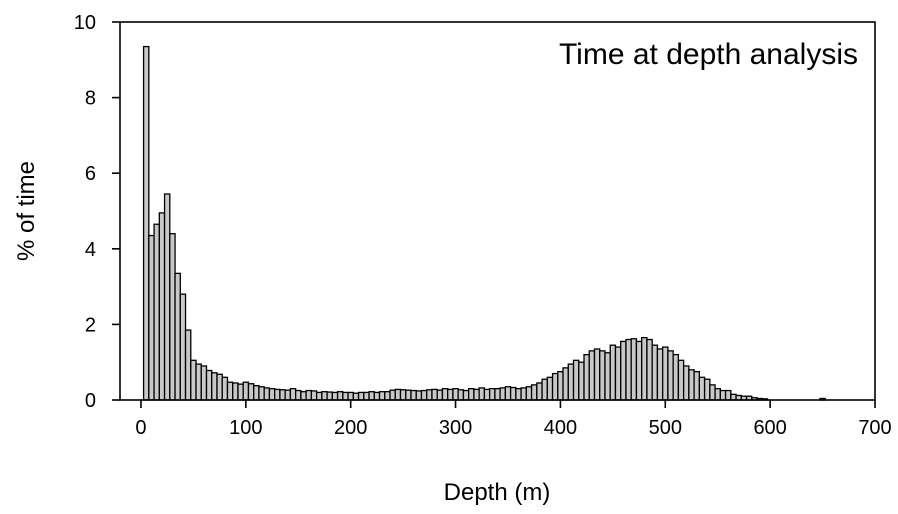  Describe the element at coordinates (350, 428) in the screenshot. I see `x-tick-label-2: 200` at that location.